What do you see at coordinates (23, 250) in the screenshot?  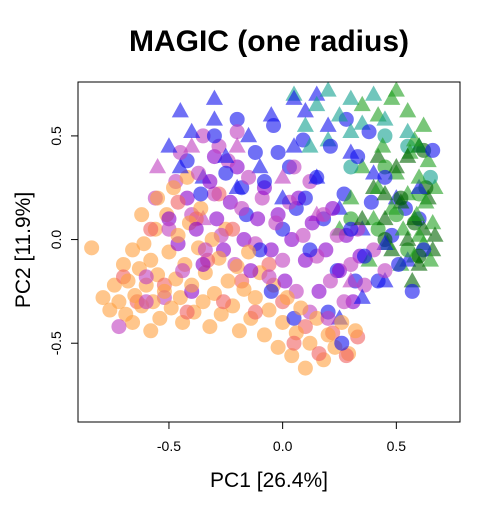 I see `y-axis-label: PC2 [11.9%]` at bounding box center [23, 250].